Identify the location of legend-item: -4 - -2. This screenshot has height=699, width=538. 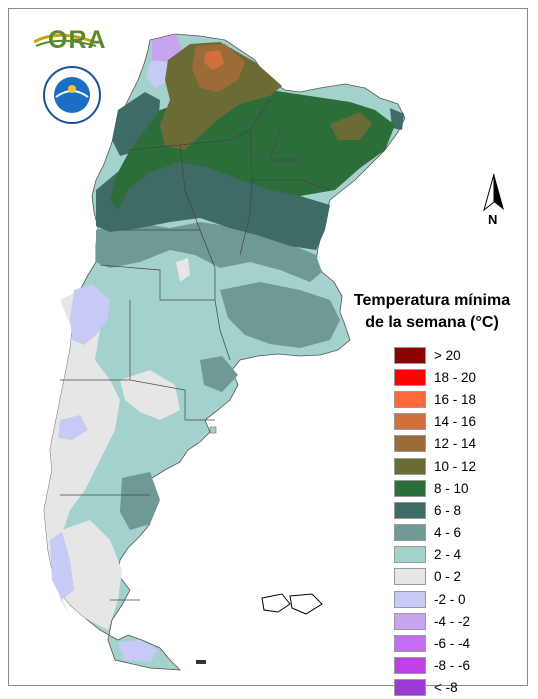
(458, 621).